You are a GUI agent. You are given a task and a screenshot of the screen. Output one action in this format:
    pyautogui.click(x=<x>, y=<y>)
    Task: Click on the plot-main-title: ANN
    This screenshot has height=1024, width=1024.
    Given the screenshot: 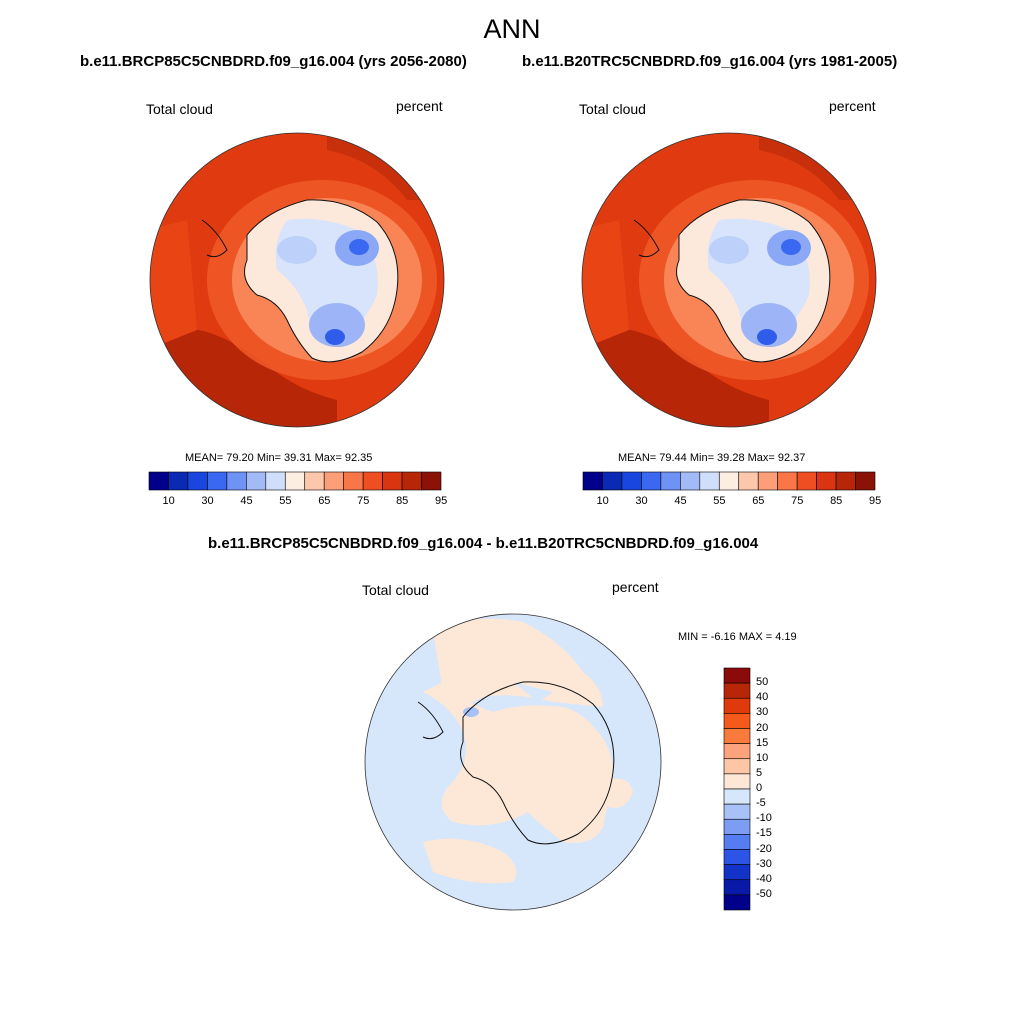 What is the action you would take?
    pyautogui.click(x=512, y=29)
    